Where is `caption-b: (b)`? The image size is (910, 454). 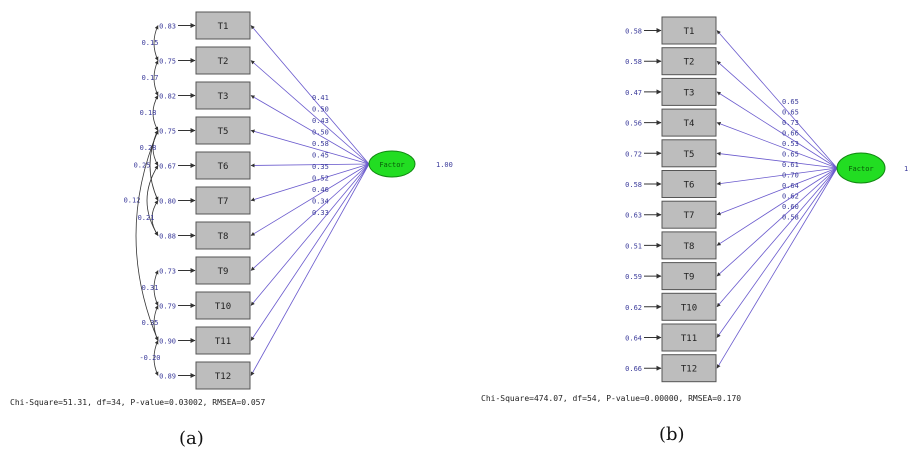 caption-b: (b) is located at coordinates (672, 434).